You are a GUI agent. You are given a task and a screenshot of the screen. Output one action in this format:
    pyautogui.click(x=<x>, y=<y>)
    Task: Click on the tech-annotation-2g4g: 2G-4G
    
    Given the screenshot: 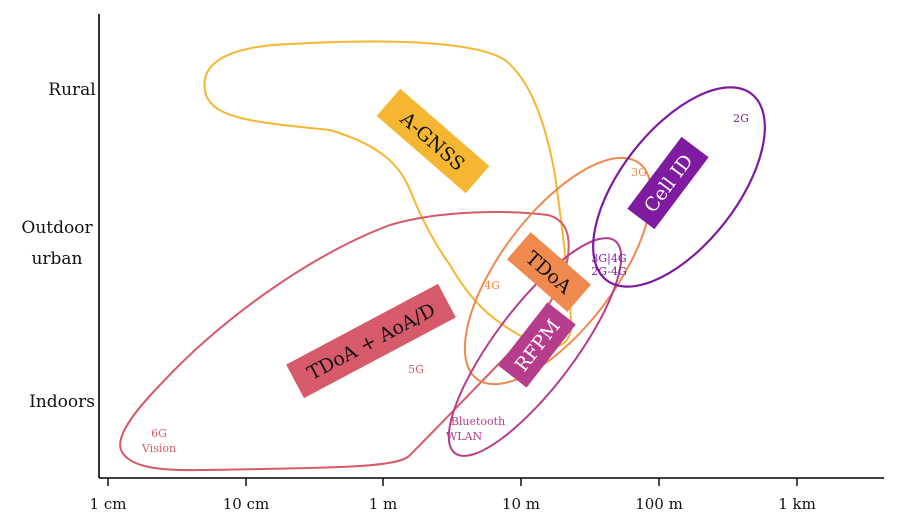 What is the action you would take?
    pyautogui.click(x=609, y=271)
    